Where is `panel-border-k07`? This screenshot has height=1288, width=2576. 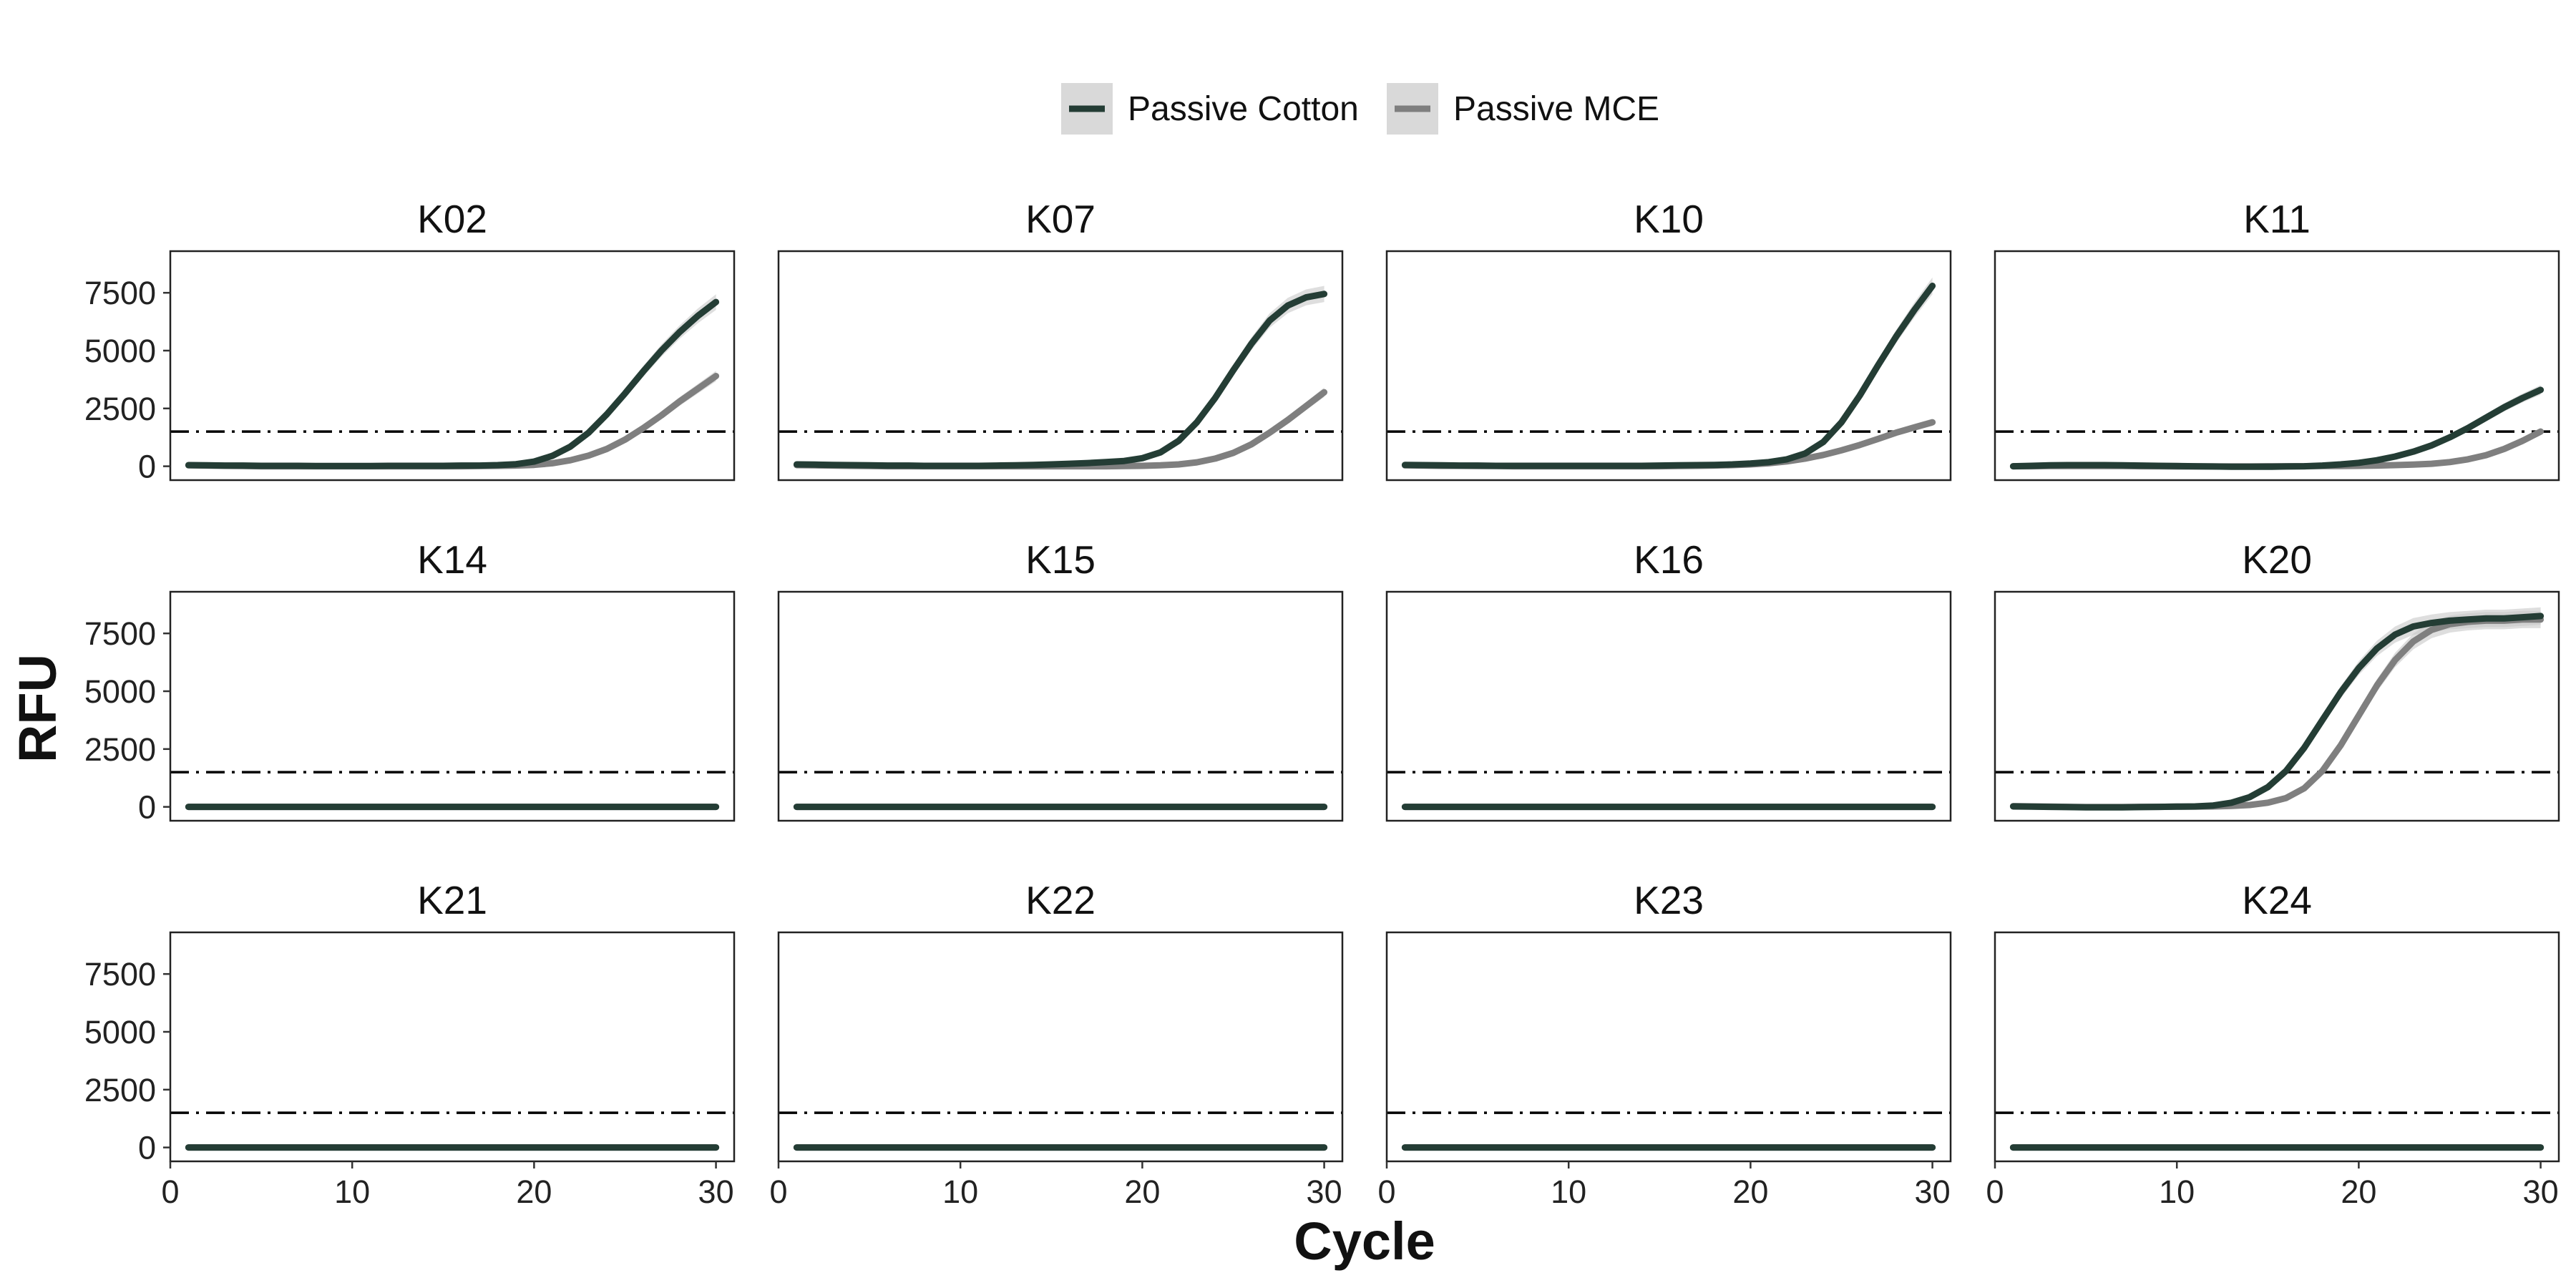
panel-border-k07 is located at coordinates (1060, 366).